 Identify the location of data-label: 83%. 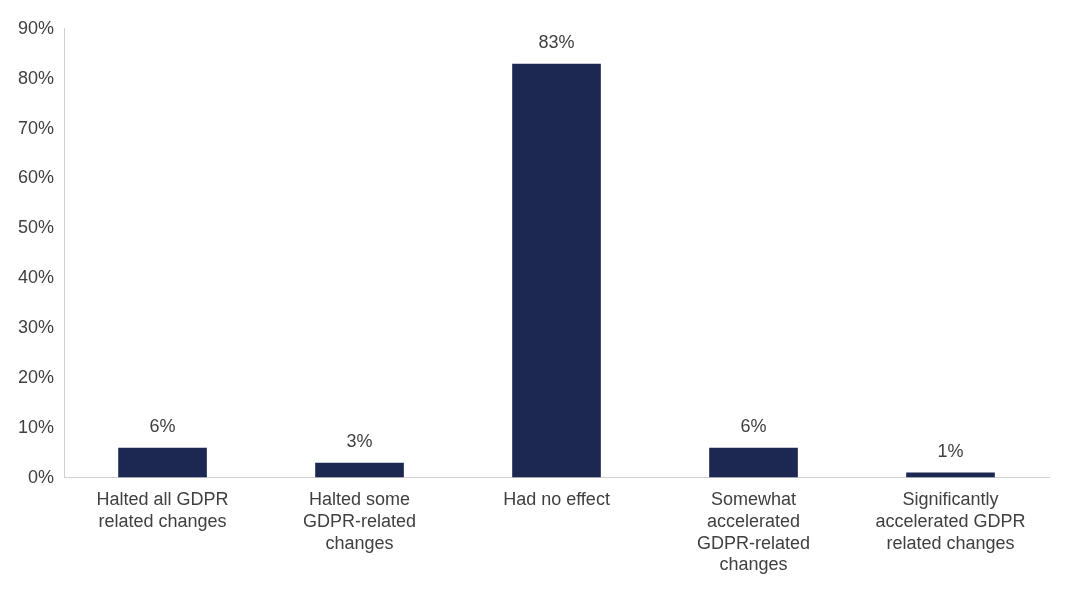
(556, 41).